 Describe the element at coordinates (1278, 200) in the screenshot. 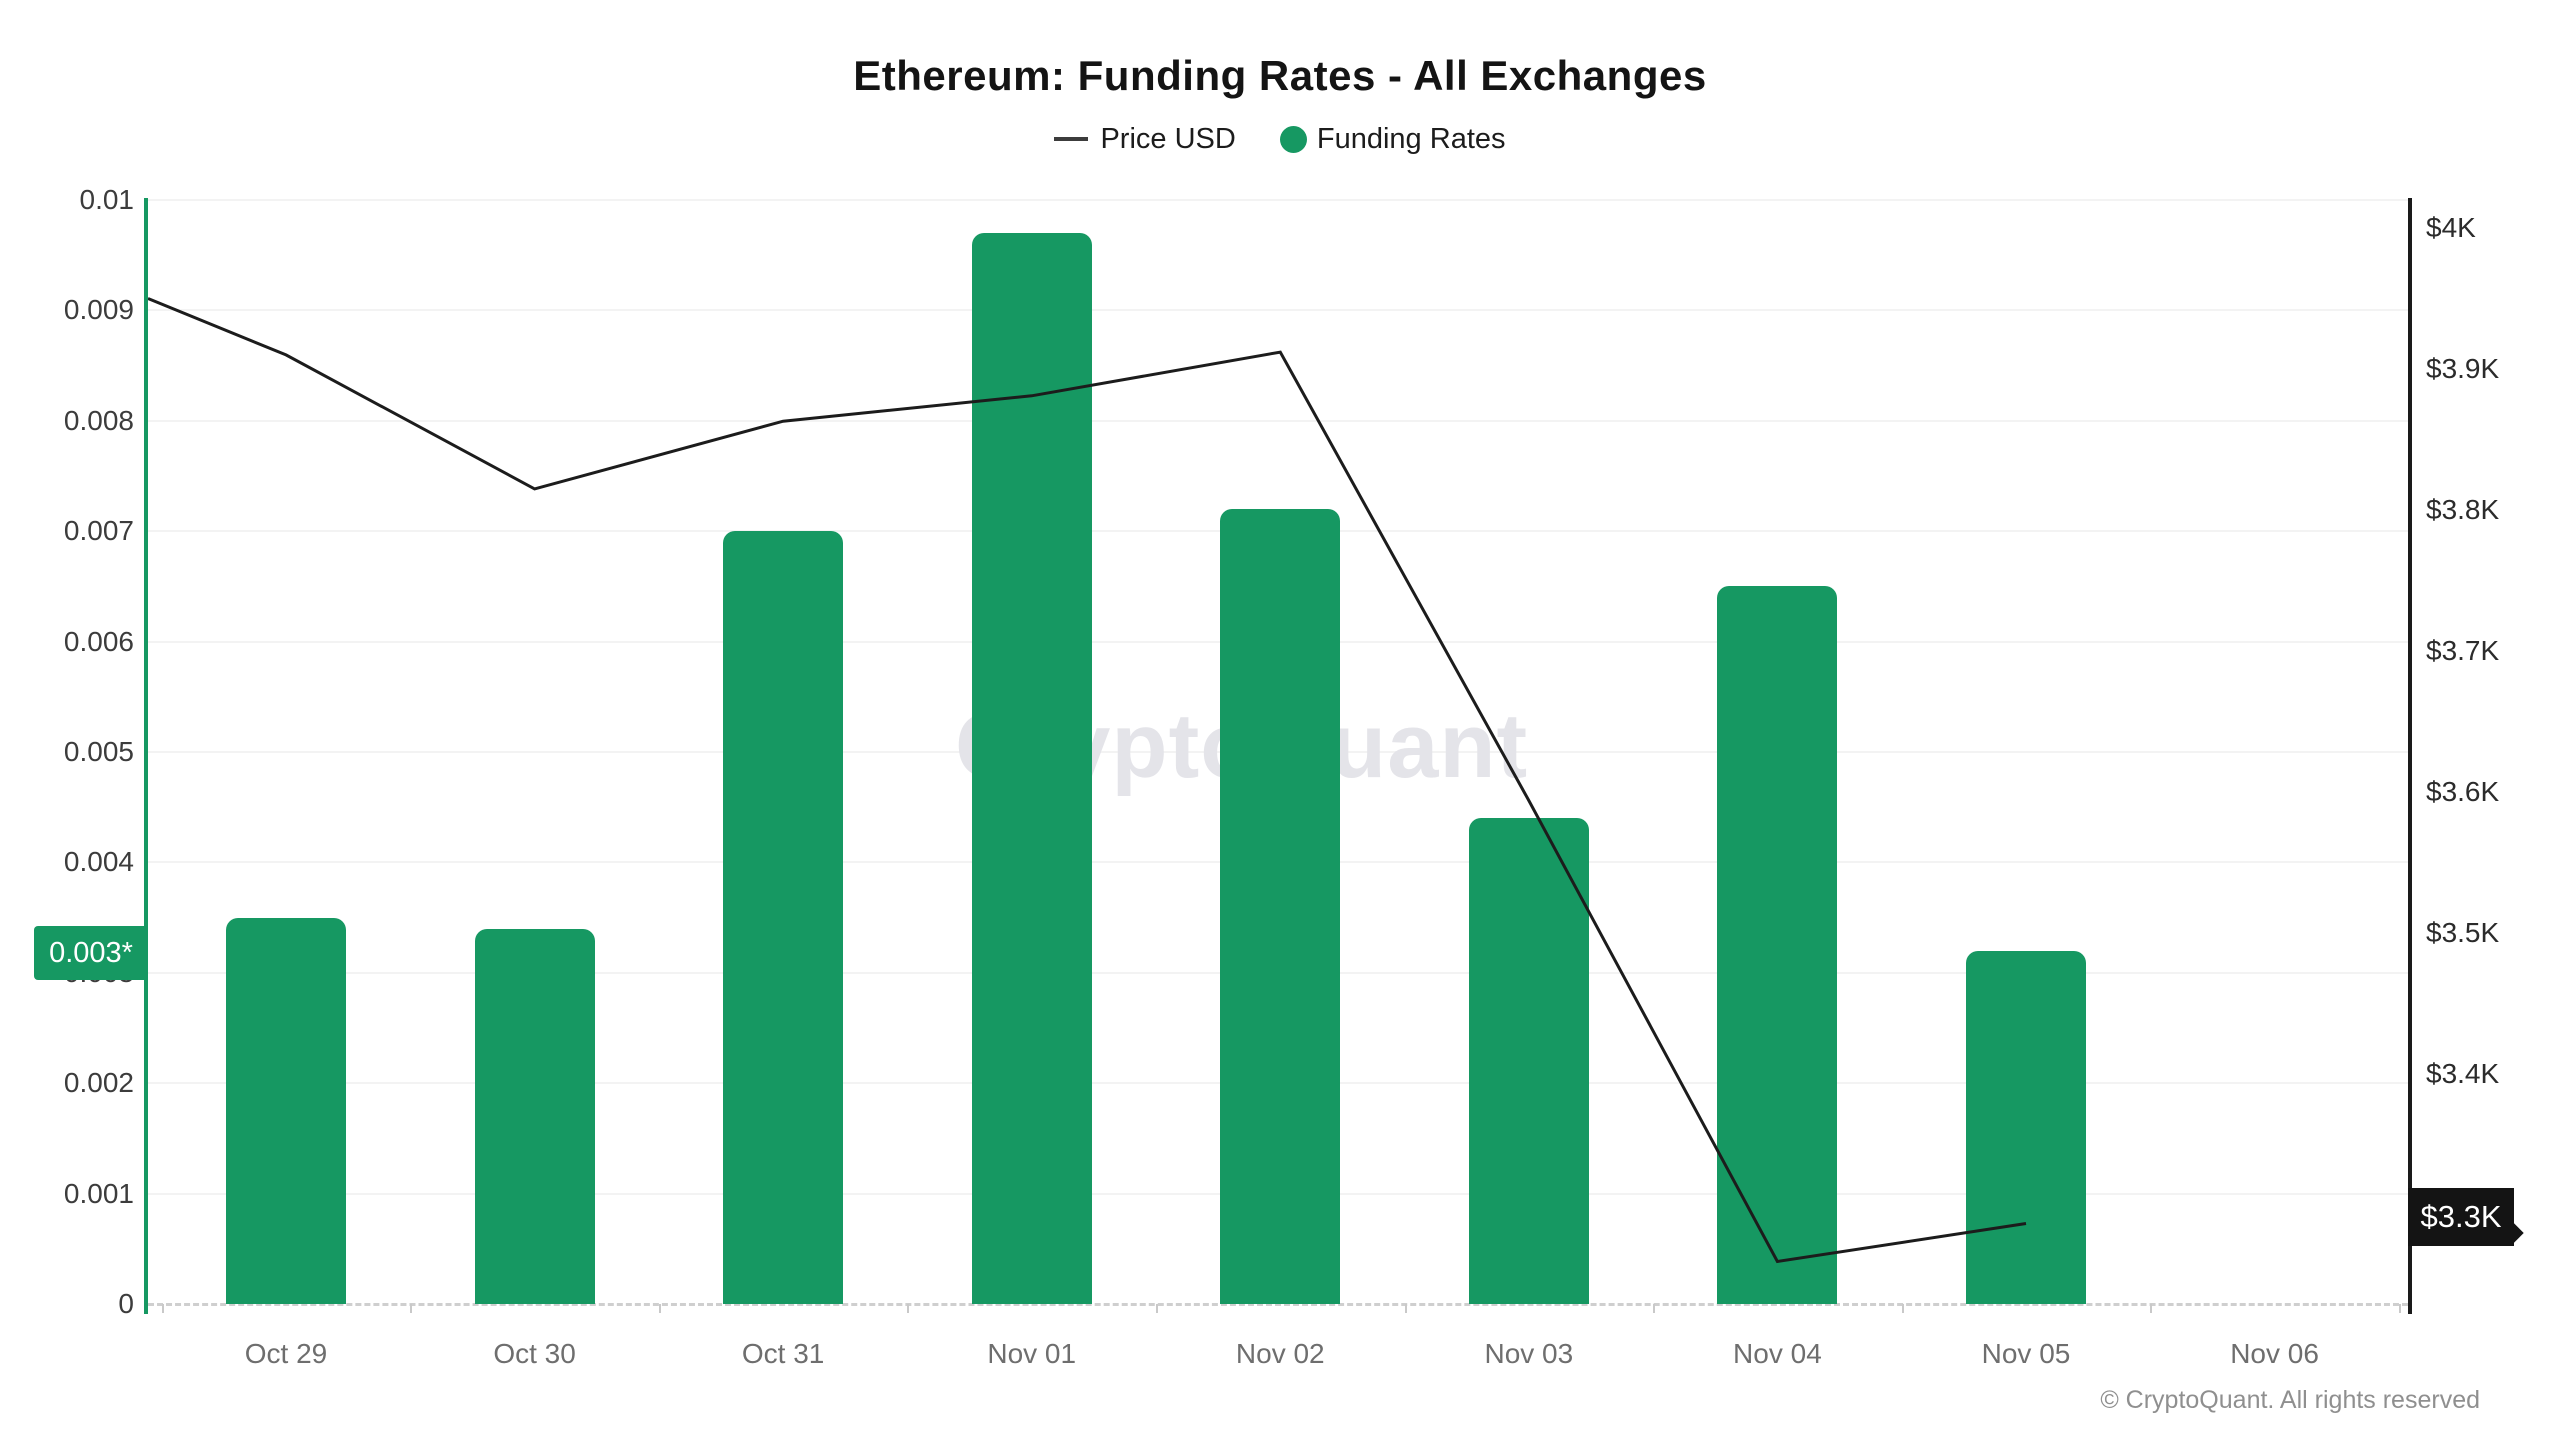

I see `gridline-0.01` at that location.